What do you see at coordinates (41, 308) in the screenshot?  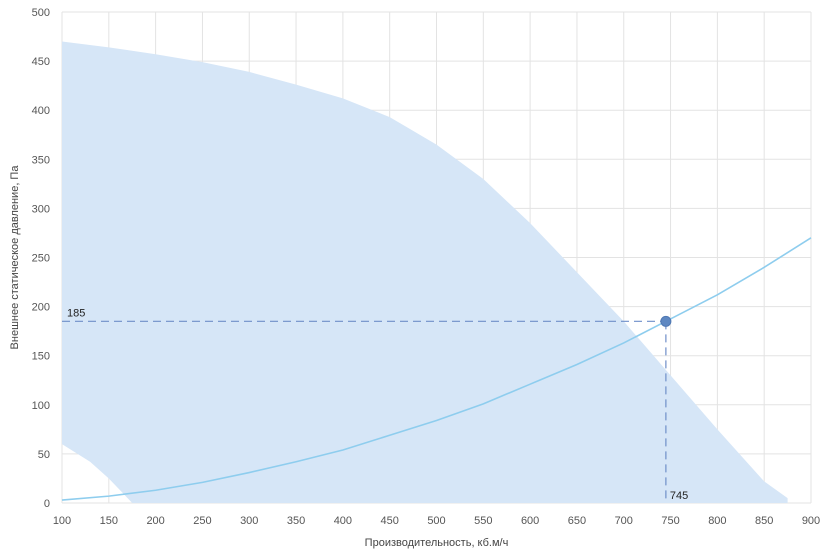 I see `y-tick-label: 200` at bounding box center [41, 308].